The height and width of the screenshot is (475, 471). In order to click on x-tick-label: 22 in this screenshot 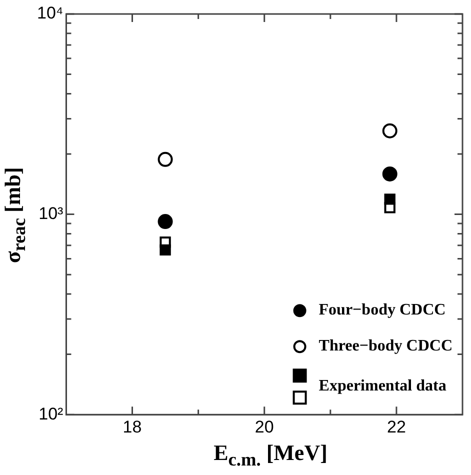, I will do `click(396, 426)`.